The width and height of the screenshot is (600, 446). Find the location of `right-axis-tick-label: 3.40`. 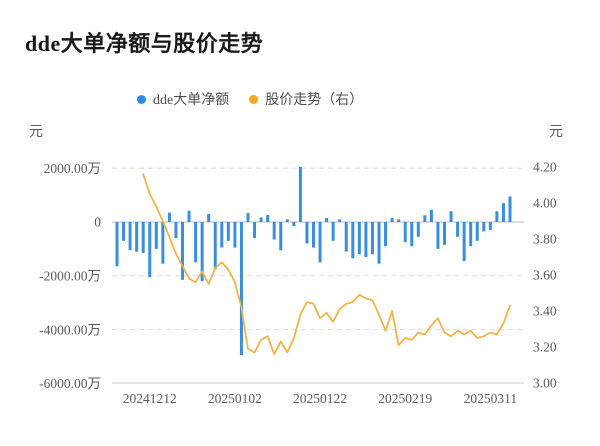

right-axis-tick-label: 3.40 is located at coordinates (545, 311).